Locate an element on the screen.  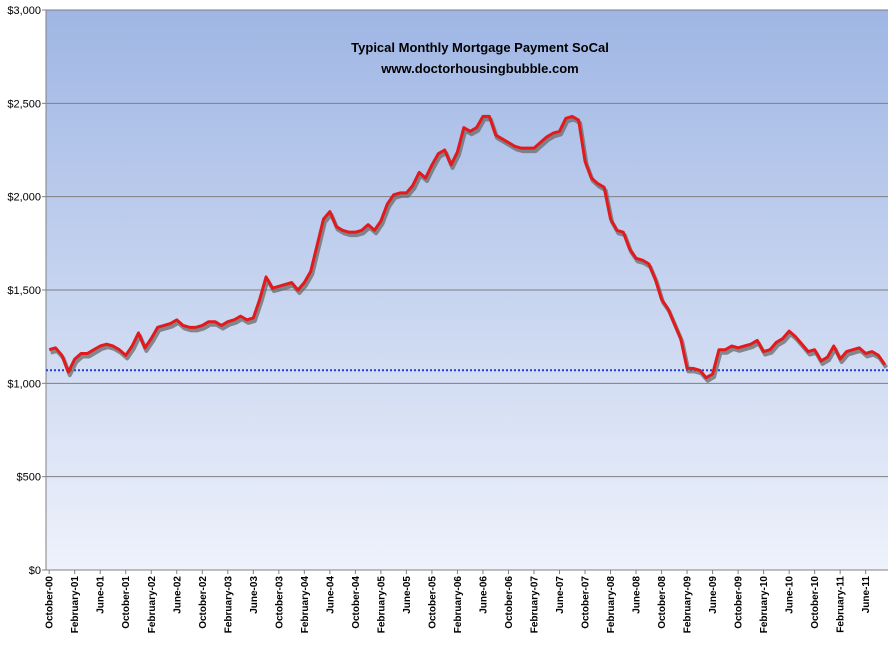
x-tick-label: October-09 is located at coordinates (739, 602).